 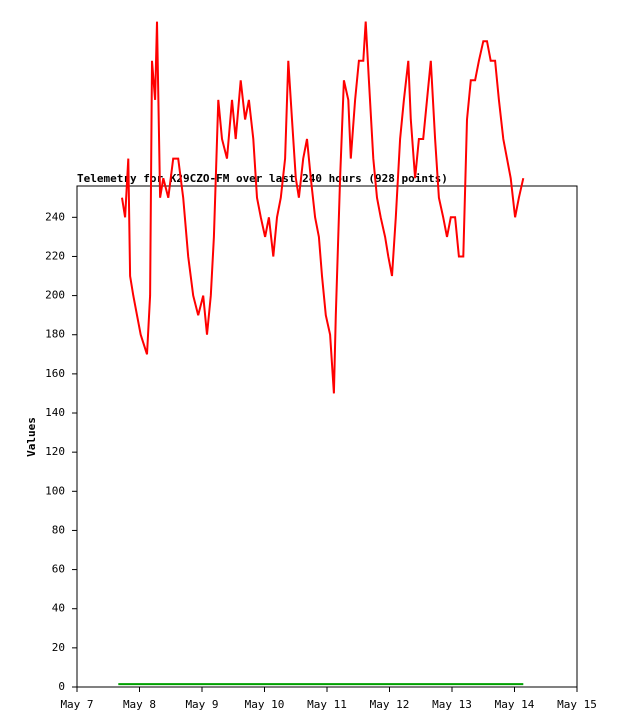 I want to click on y-tick-label: 220, so click(x=55, y=255).